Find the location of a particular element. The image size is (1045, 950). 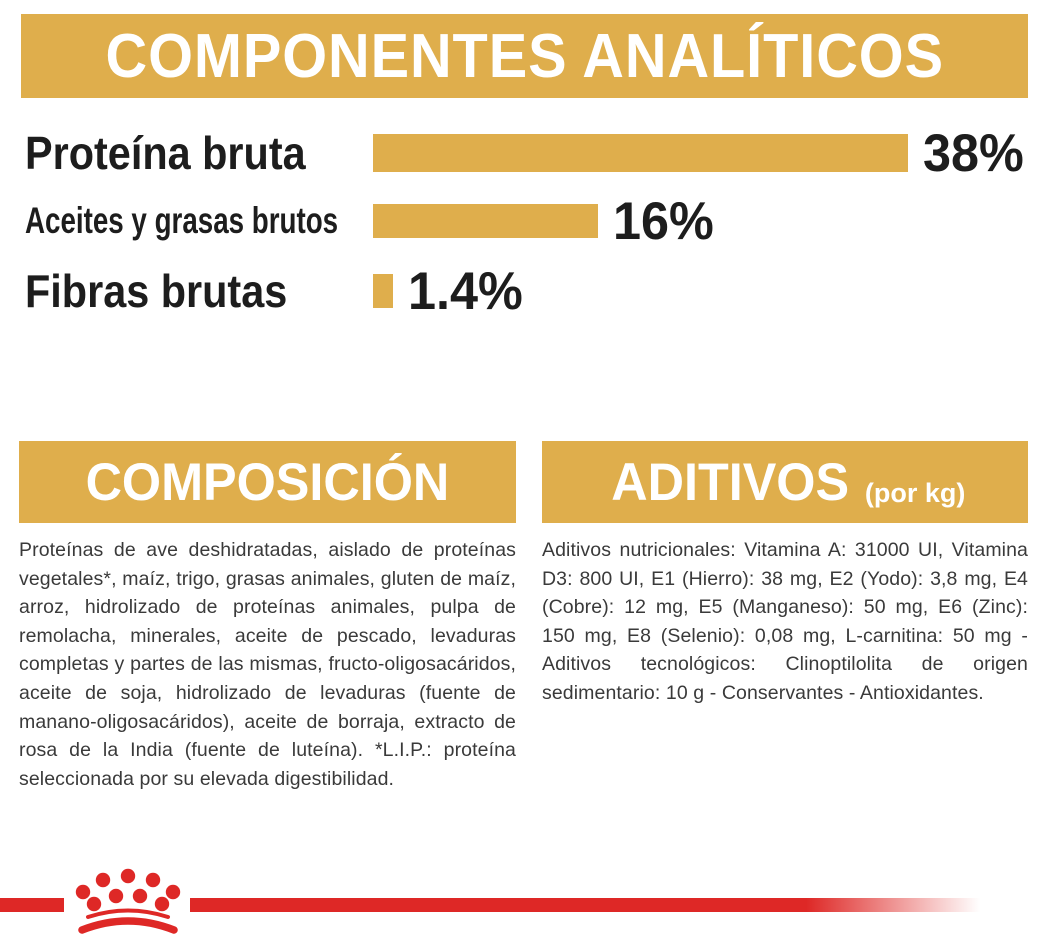

chart-row: Aceites y grasas brutos 16% is located at coordinates (525, 221).